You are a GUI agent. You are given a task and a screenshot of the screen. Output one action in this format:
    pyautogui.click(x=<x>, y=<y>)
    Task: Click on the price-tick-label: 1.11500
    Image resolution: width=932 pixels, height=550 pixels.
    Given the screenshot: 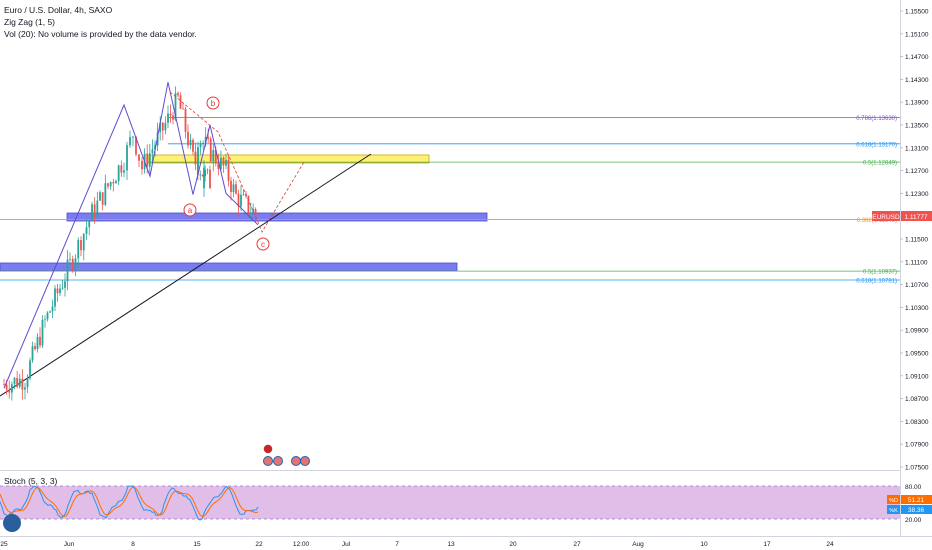 What is the action you would take?
    pyautogui.click(x=916, y=240)
    